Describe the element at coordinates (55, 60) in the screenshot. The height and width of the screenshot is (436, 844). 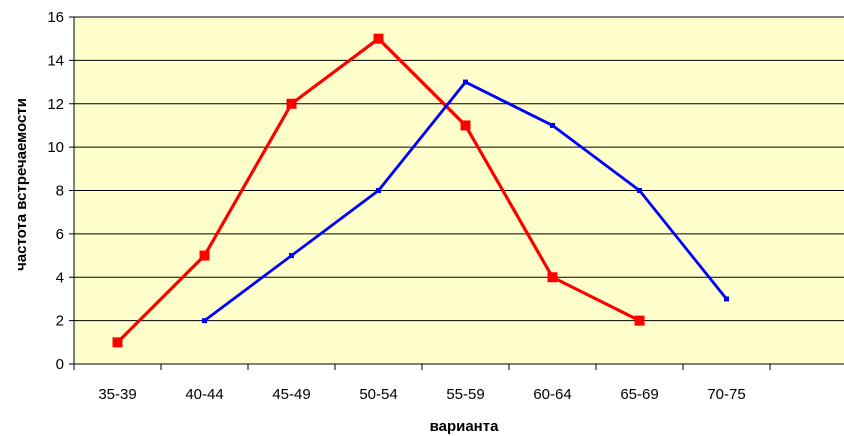
I see `y-tick-label: 14` at that location.